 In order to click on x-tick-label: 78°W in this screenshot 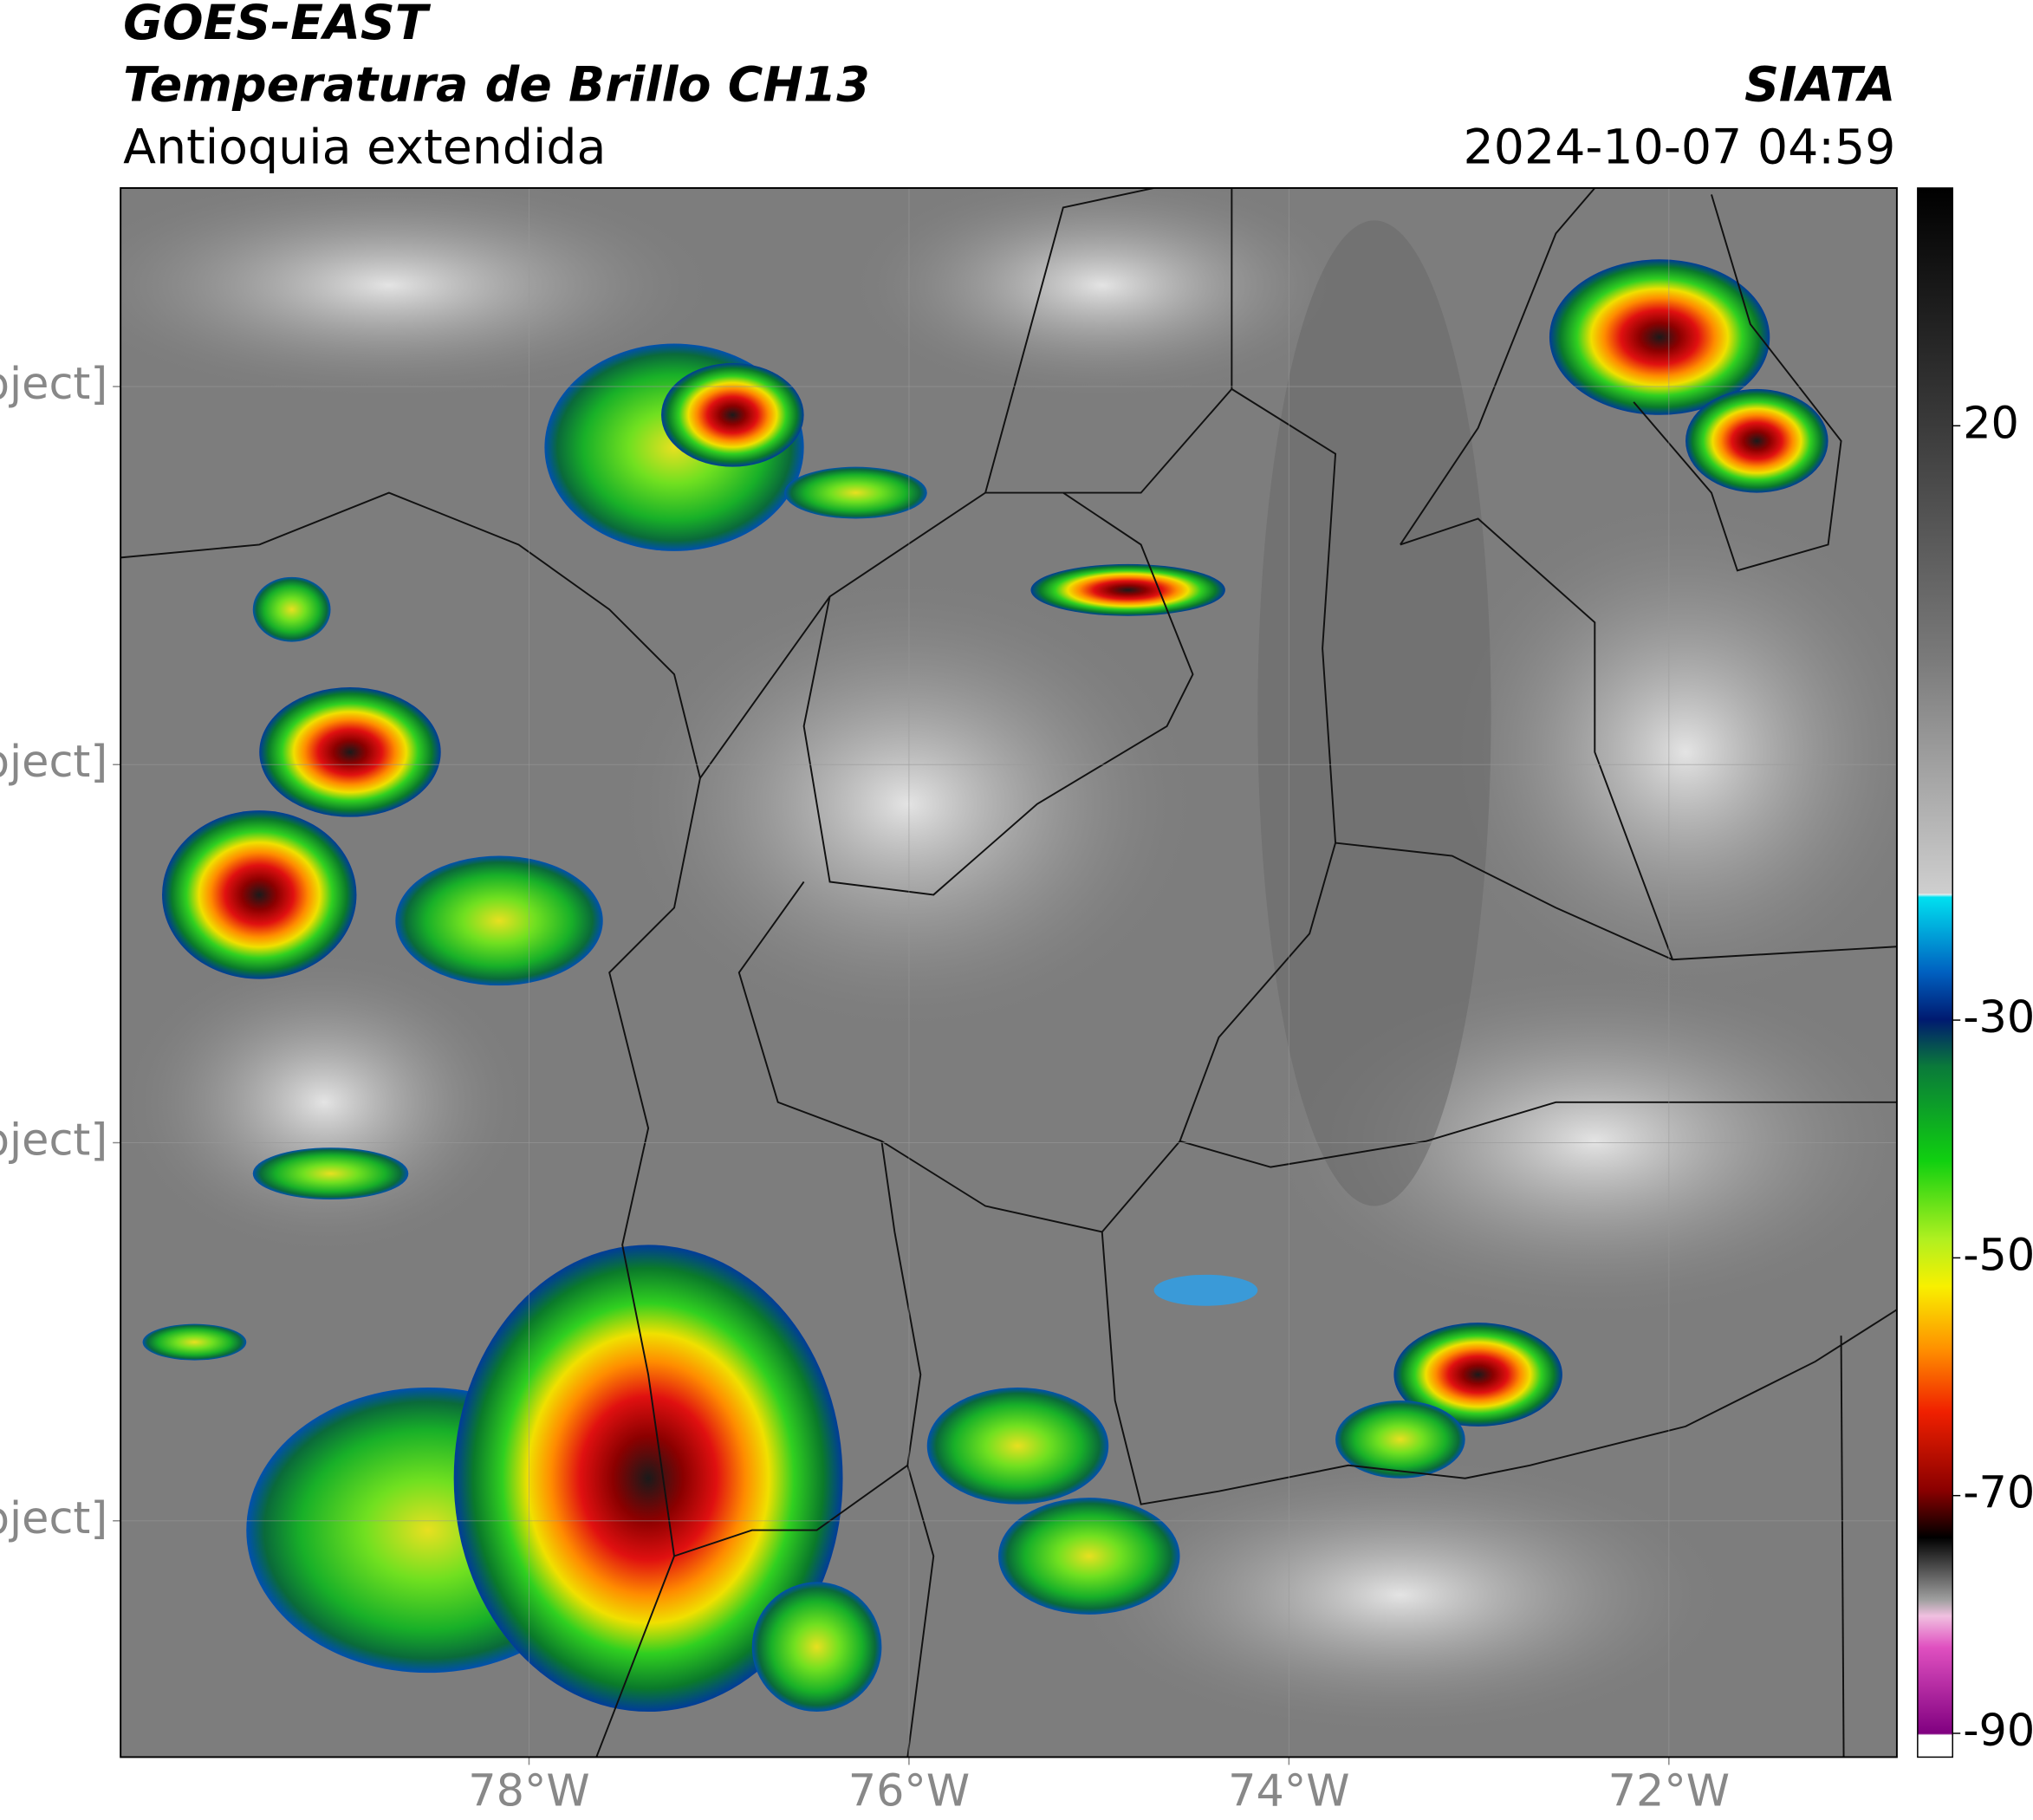, I will do `click(528, 1790)`.